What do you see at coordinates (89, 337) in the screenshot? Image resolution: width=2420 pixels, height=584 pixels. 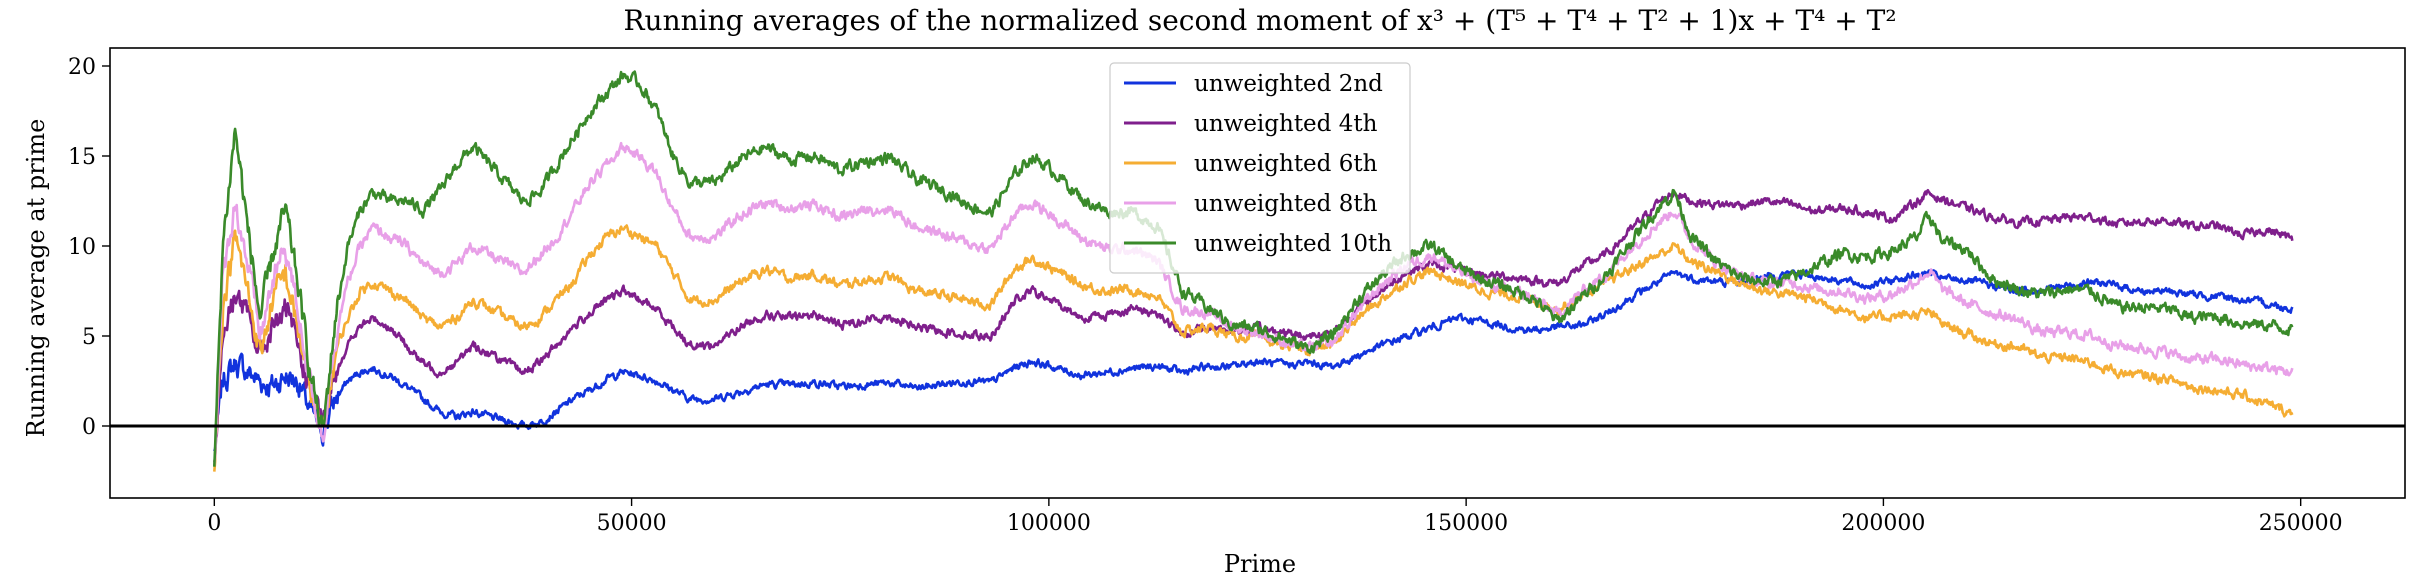 I see `y-tick-label: 5` at bounding box center [89, 337].